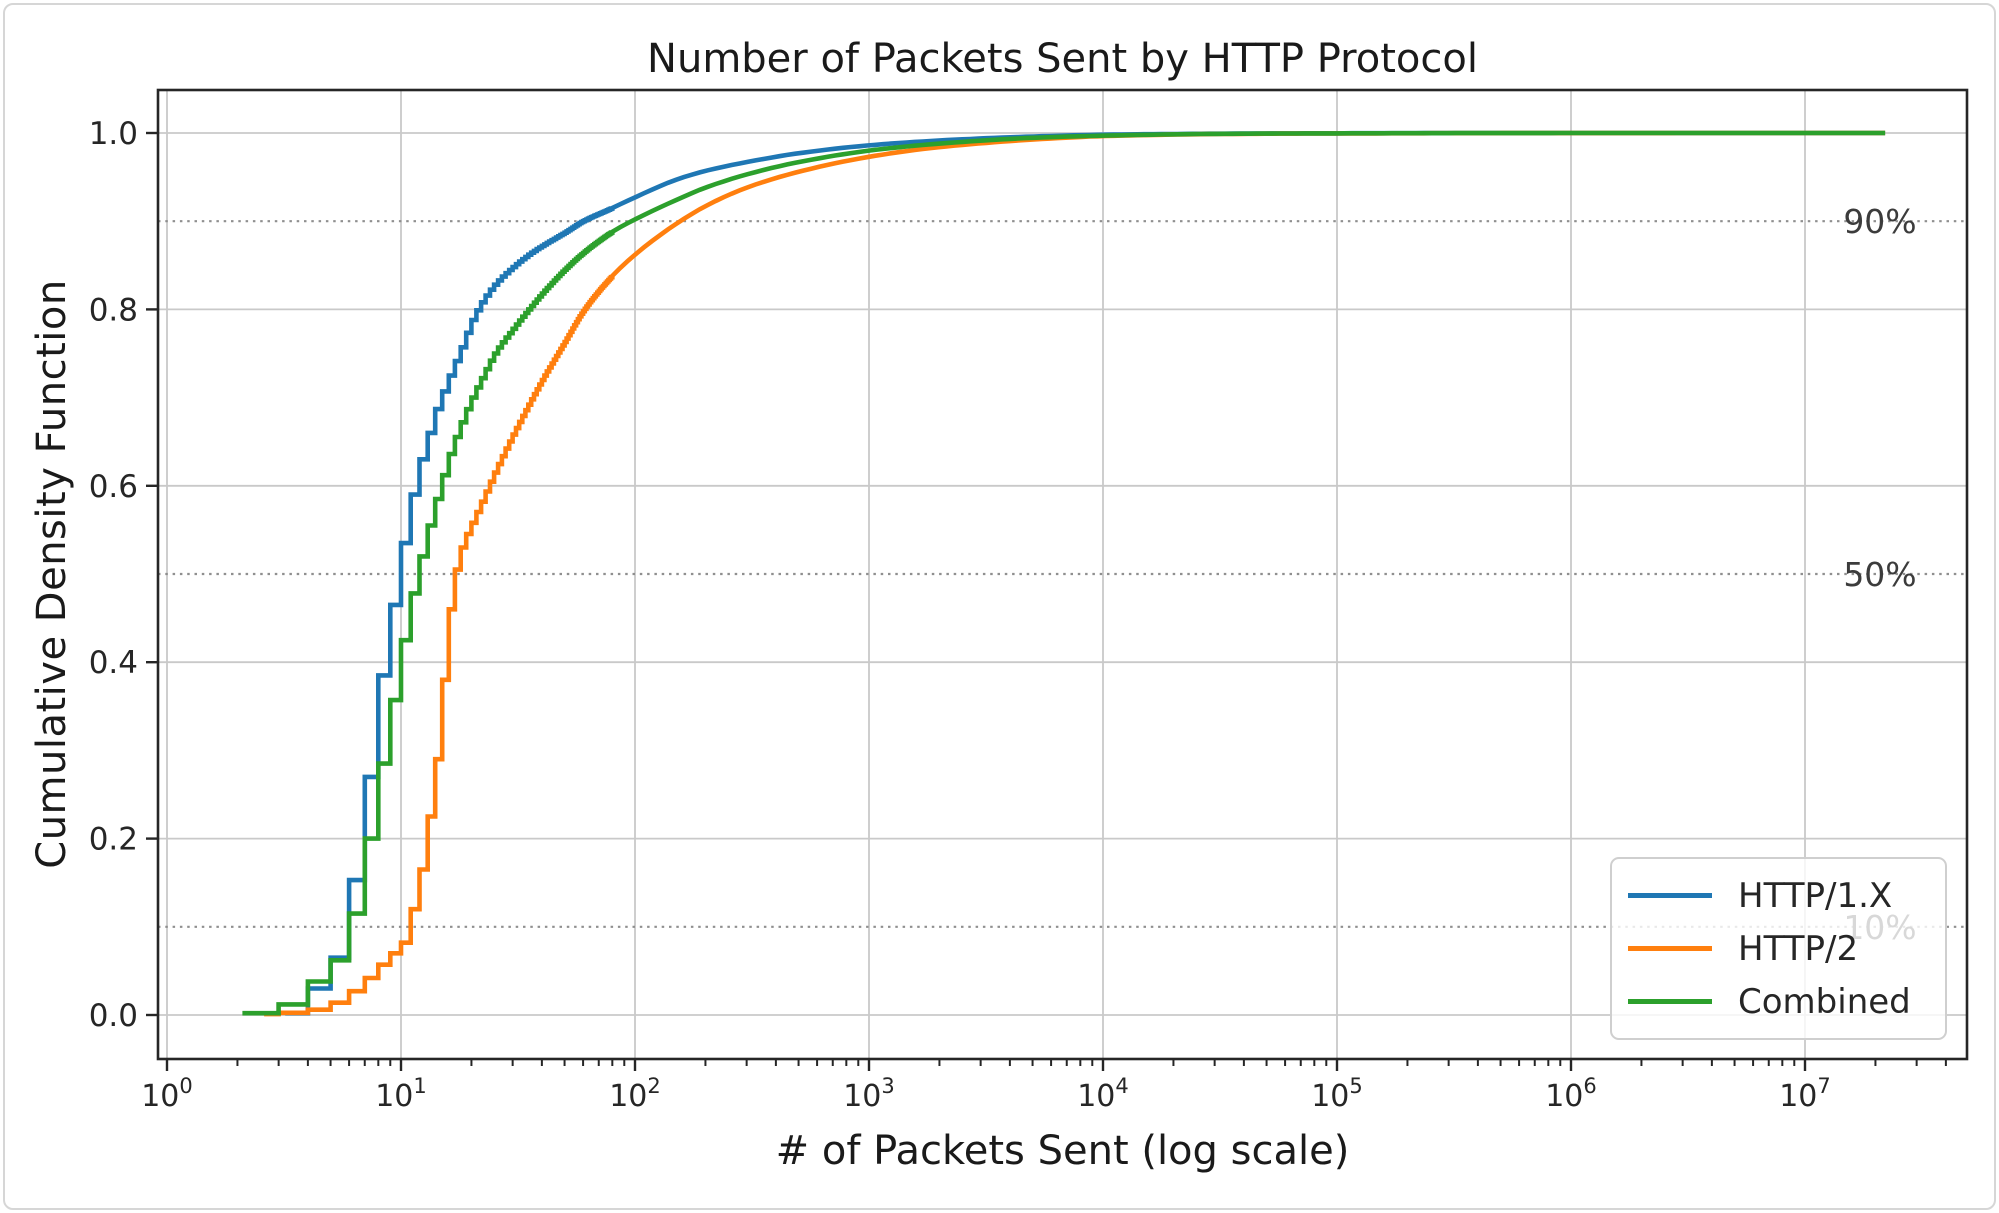  What do you see at coordinates (1815, 895) in the screenshot?
I see `legend-label: HTTP/1.X` at bounding box center [1815, 895].